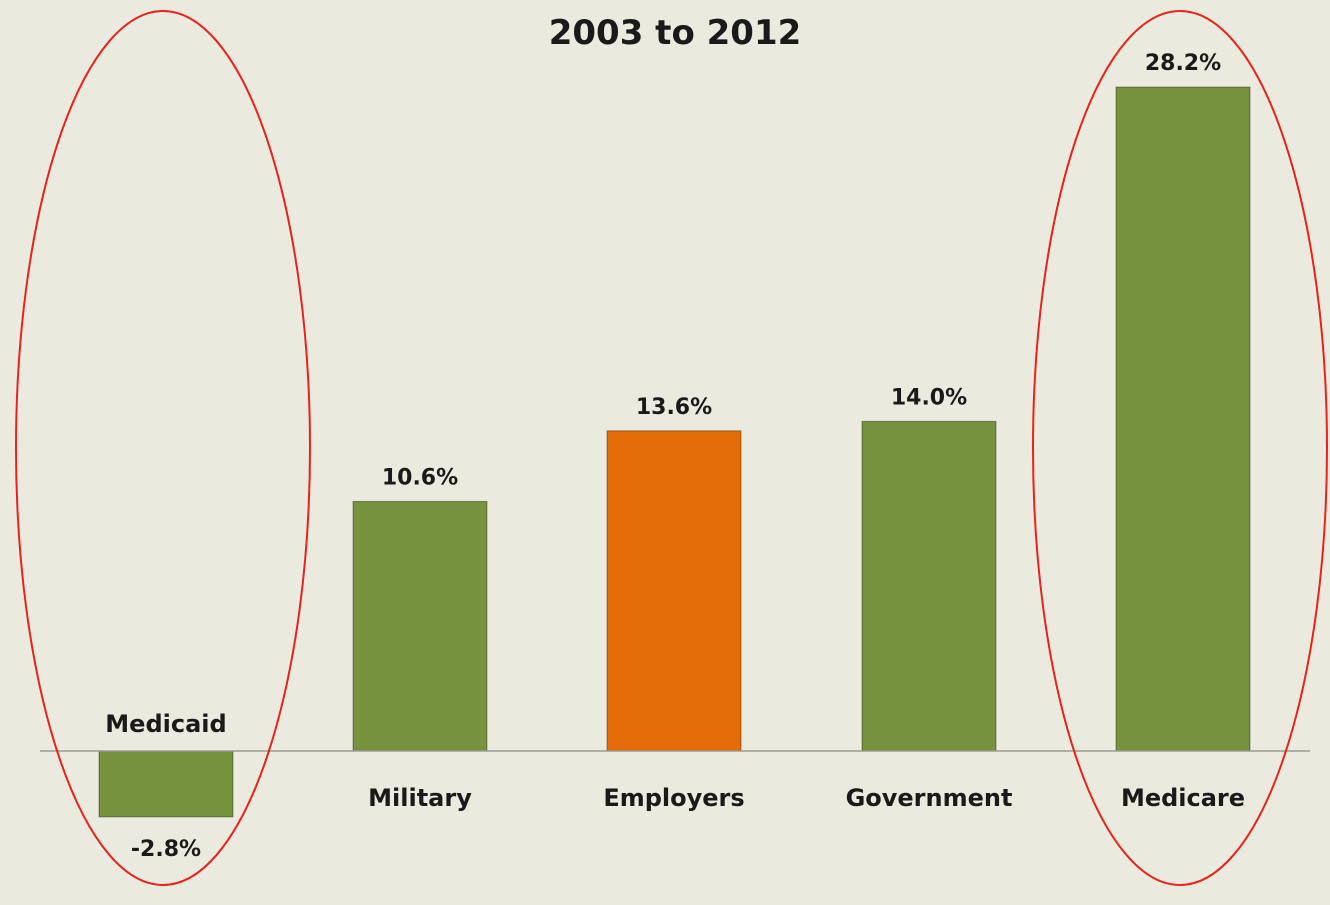 The width and height of the screenshot is (1330, 905). Describe the element at coordinates (165, 724) in the screenshot. I see `category-label-medicaid: Medicaid` at that location.